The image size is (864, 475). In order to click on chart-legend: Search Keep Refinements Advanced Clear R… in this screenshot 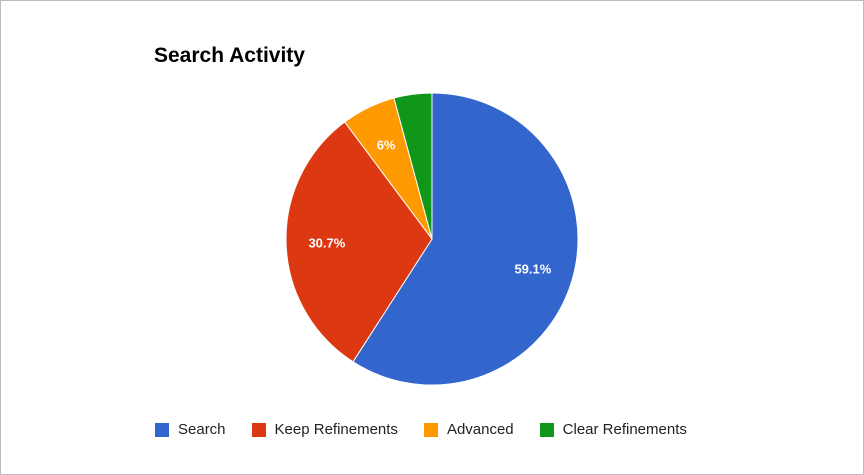, I will do `click(434, 429)`.